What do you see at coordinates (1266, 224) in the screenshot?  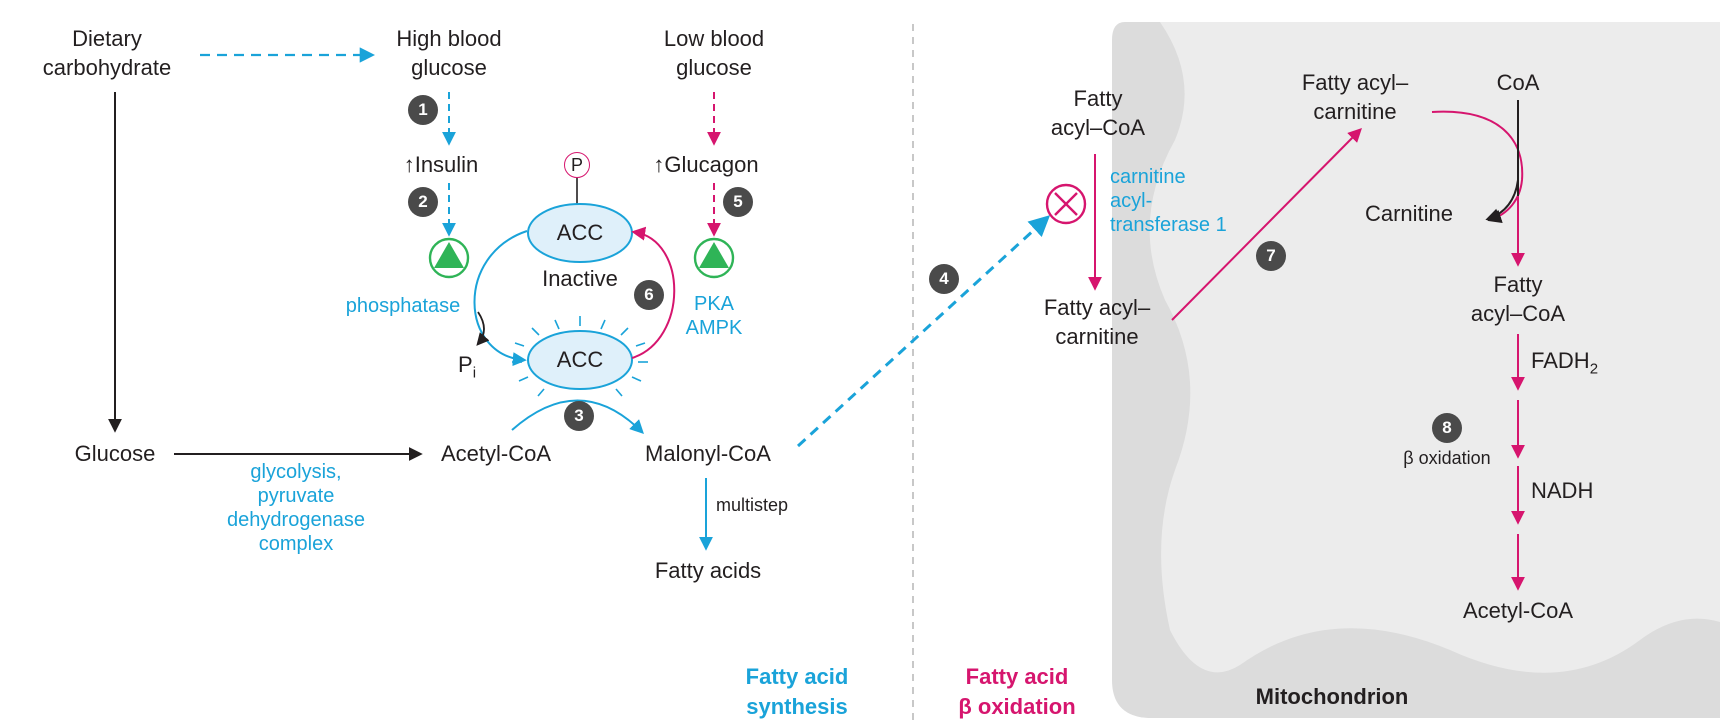 I see `arrow-transport` at bounding box center [1266, 224].